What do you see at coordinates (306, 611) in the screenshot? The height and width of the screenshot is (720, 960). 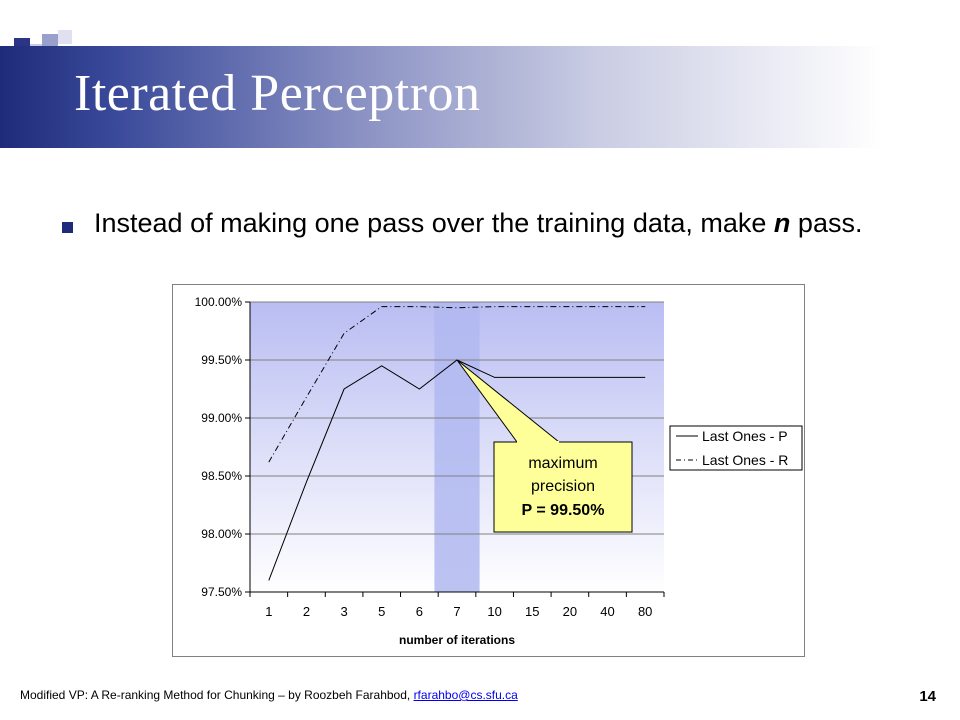 I see `x-tick-label: 2` at bounding box center [306, 611].